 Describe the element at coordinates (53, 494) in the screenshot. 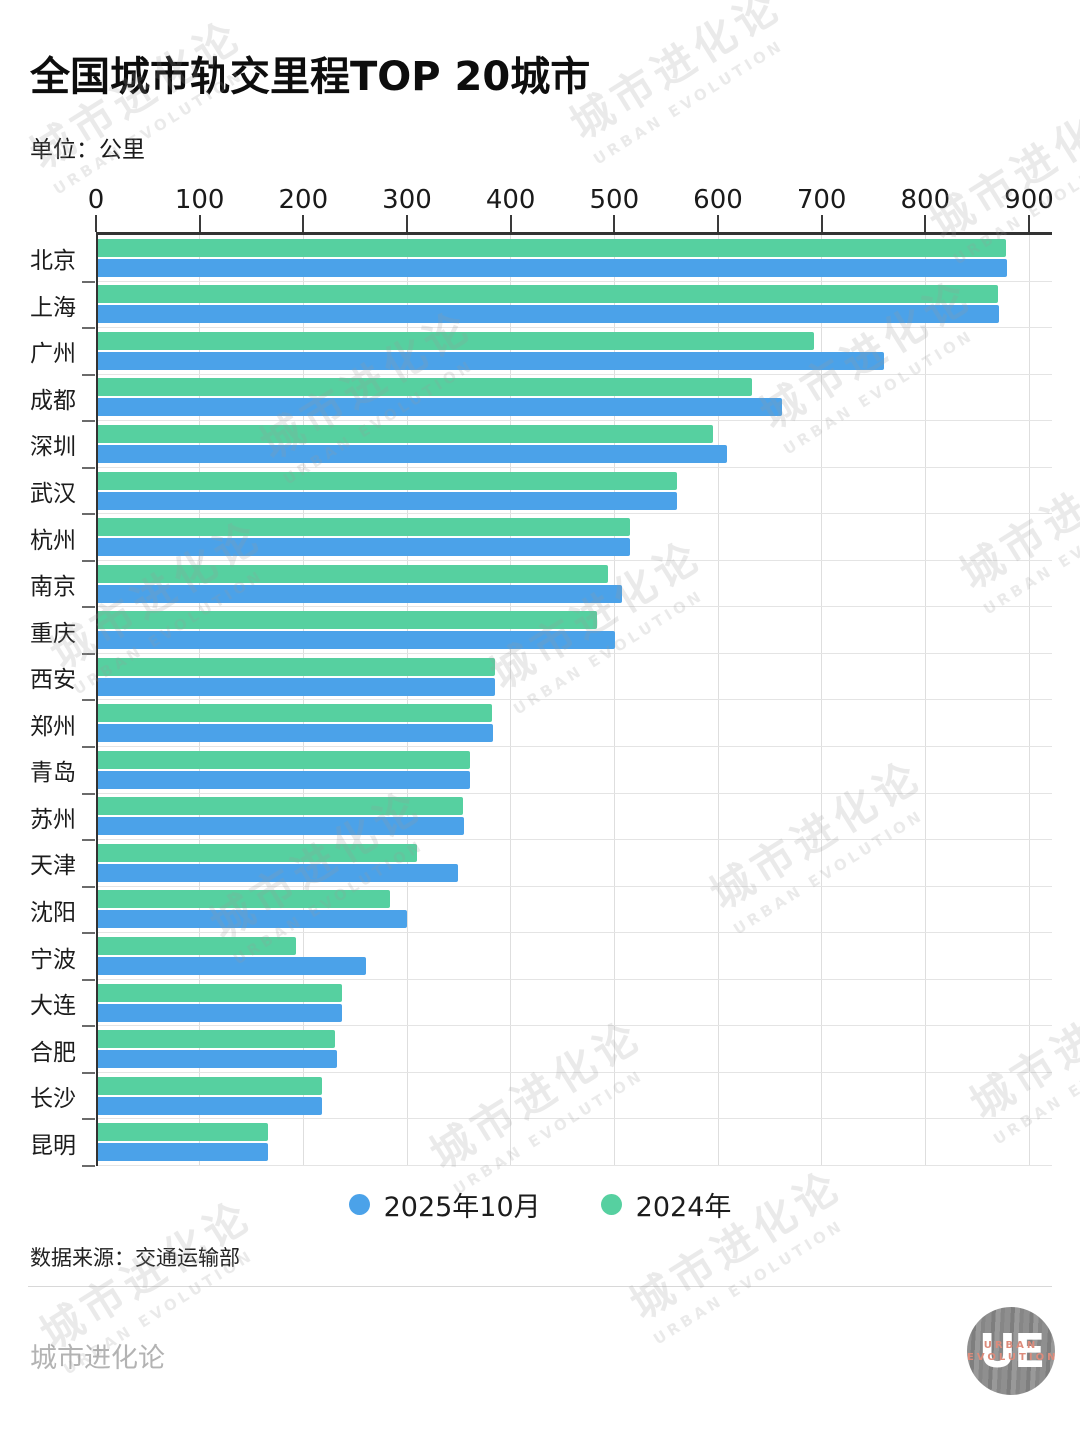

I see `y-axis-label: 武汉` at that location.